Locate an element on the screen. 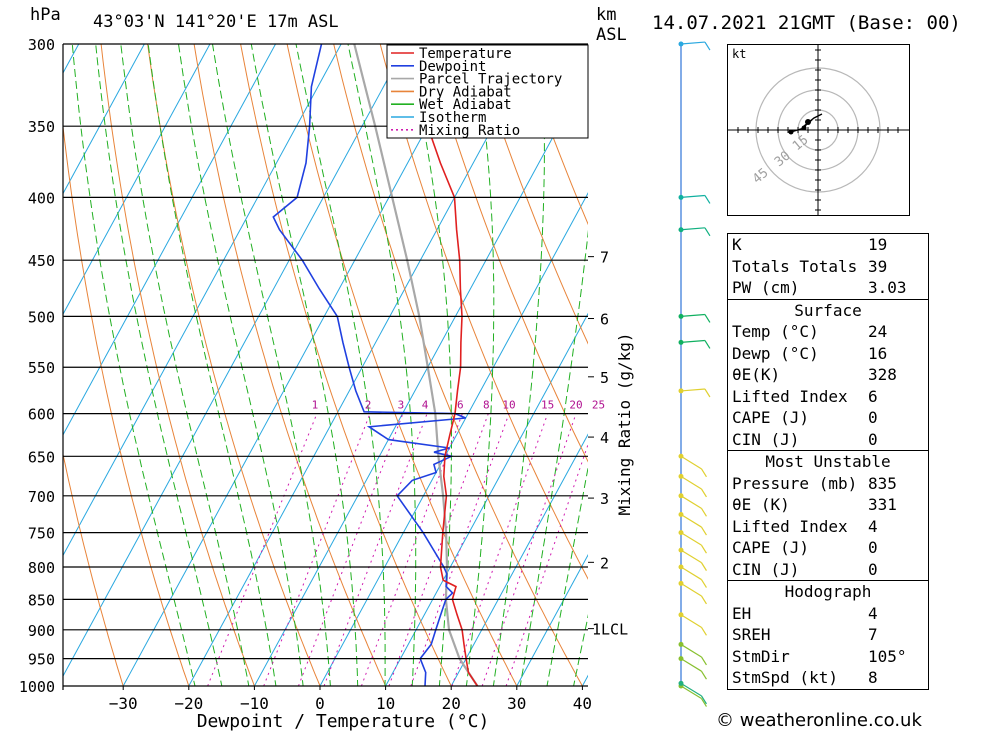  x-tick-label: −10 is located at coordinates (254, 703).